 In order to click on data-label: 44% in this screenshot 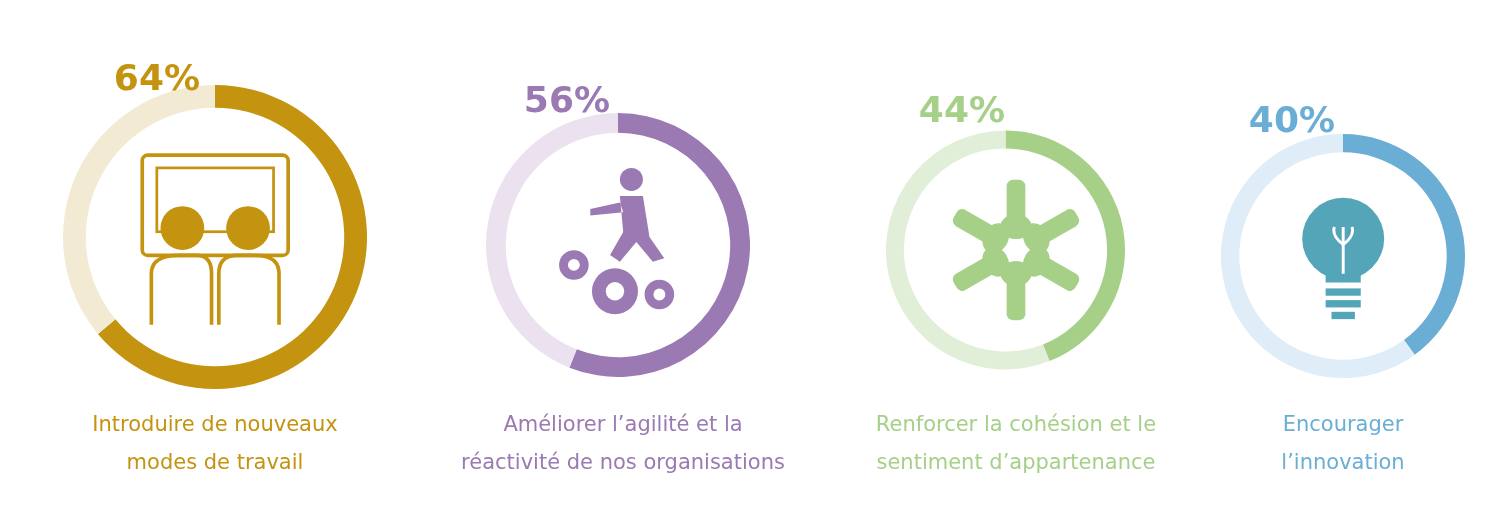, I will do `click(961, 109)`.